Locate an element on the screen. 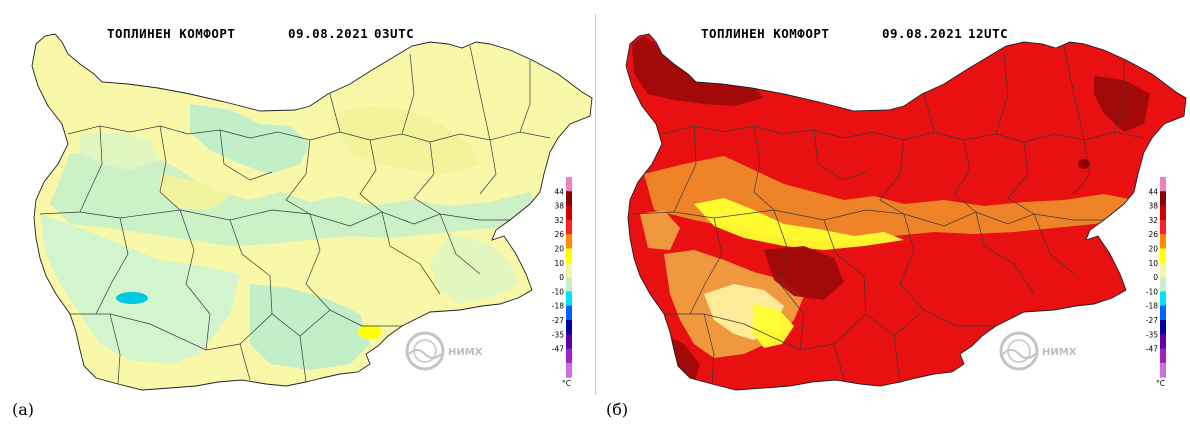  map-title-time: 03UTC is located at coordinates (394, 33).